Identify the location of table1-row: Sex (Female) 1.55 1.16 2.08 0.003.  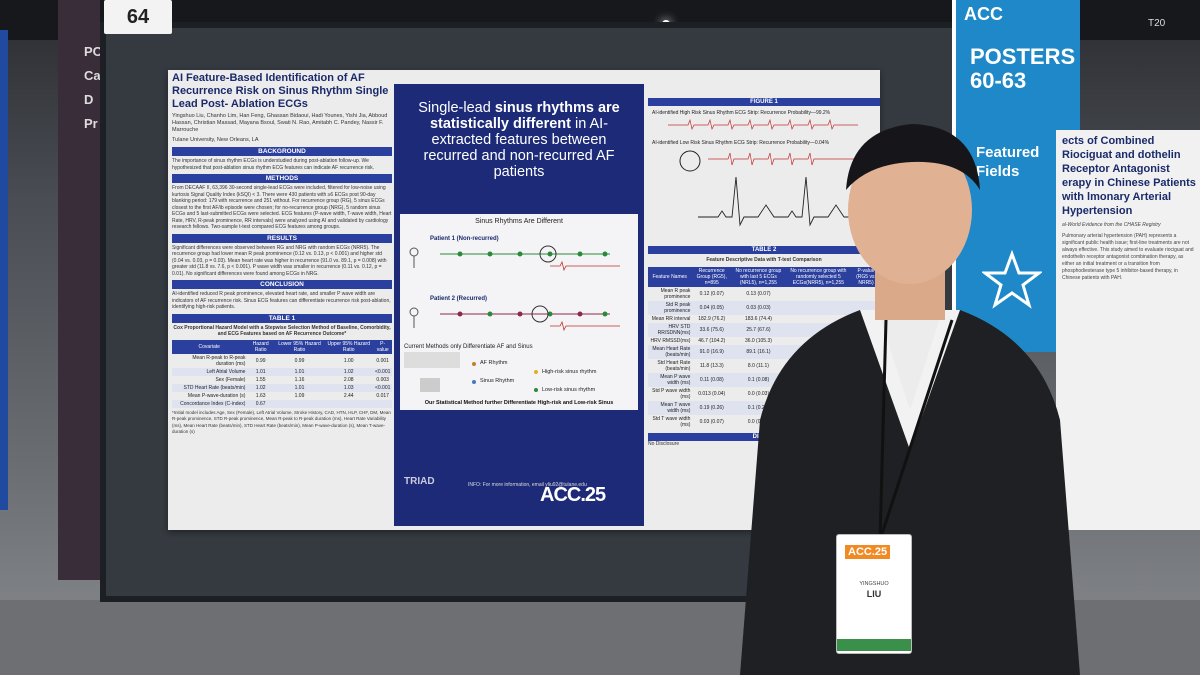
(282, 380).